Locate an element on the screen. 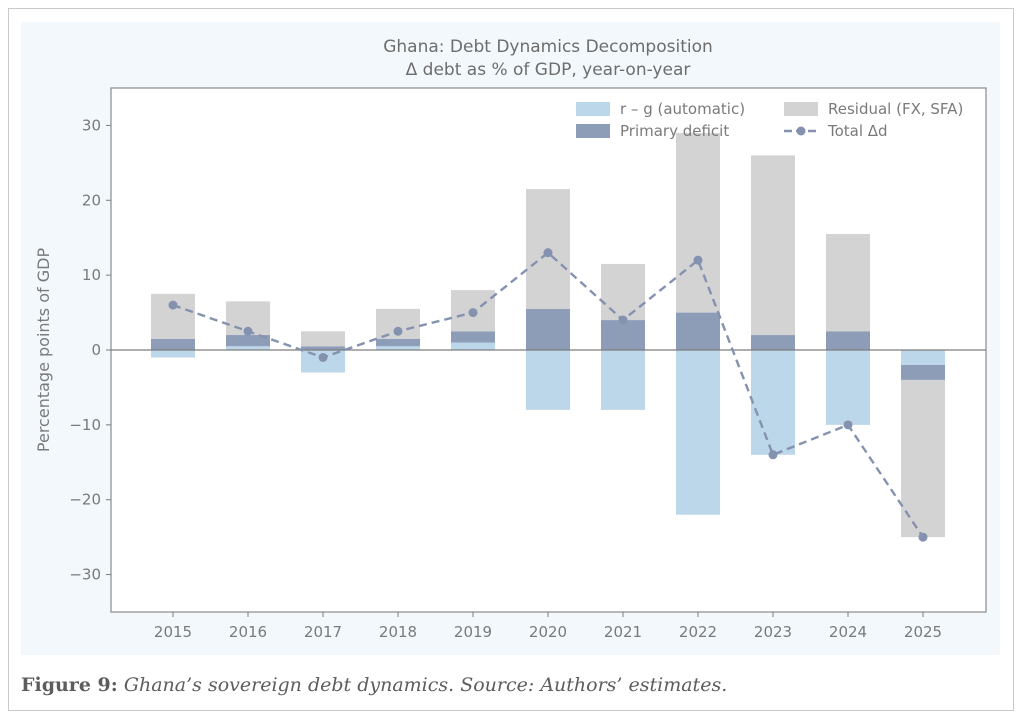 The height and width of the screenshot is (721, 1024). bar-primary-2020 is located at coordinates (548, 329).